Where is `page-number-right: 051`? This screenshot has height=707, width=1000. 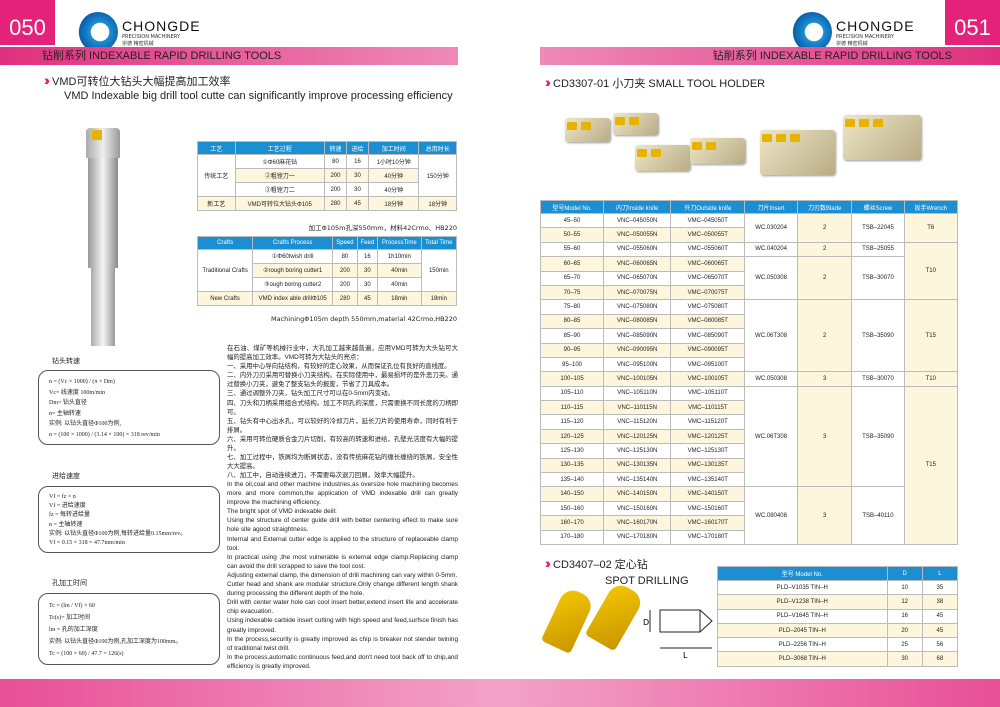 page-number-right: 051 is located at coordinates (972, 22).